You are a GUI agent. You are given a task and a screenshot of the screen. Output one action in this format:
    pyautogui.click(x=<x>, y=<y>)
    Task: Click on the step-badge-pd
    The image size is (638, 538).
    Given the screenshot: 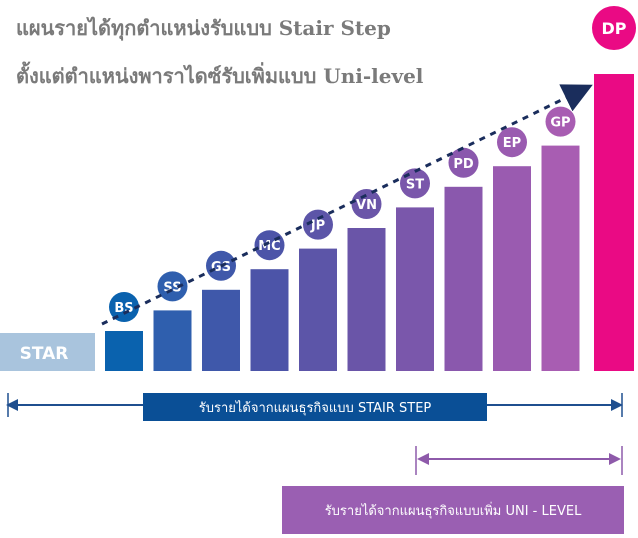 What is the action you would take?
    pyautogui.click(x=463, y=162)
    